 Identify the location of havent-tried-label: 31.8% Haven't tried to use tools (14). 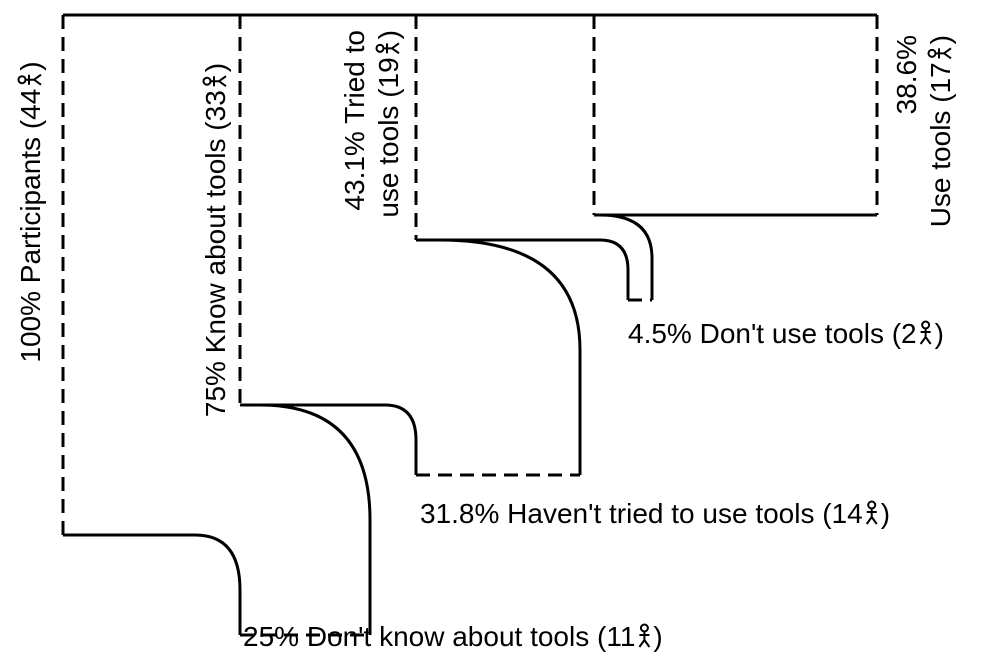
(655, 513).